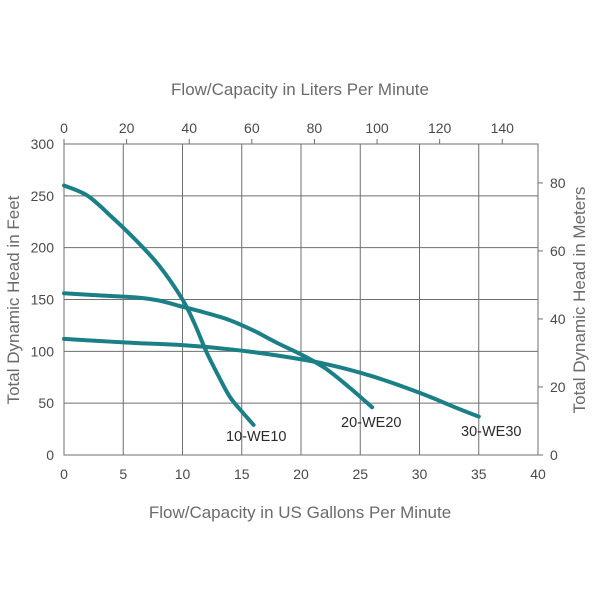 Image resolution: width=600 pixels, height=600 pixels. Describe the element at coordinates (287, 132) in the screenshot. I see `top-axis: 0 20 40 60 80 100 120 140` at that location.